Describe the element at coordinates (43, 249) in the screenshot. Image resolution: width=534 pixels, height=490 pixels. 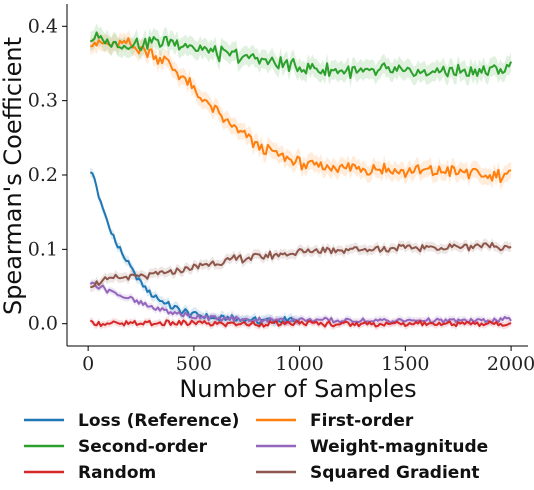
I see `y-tick-label: 0.1` at that location.